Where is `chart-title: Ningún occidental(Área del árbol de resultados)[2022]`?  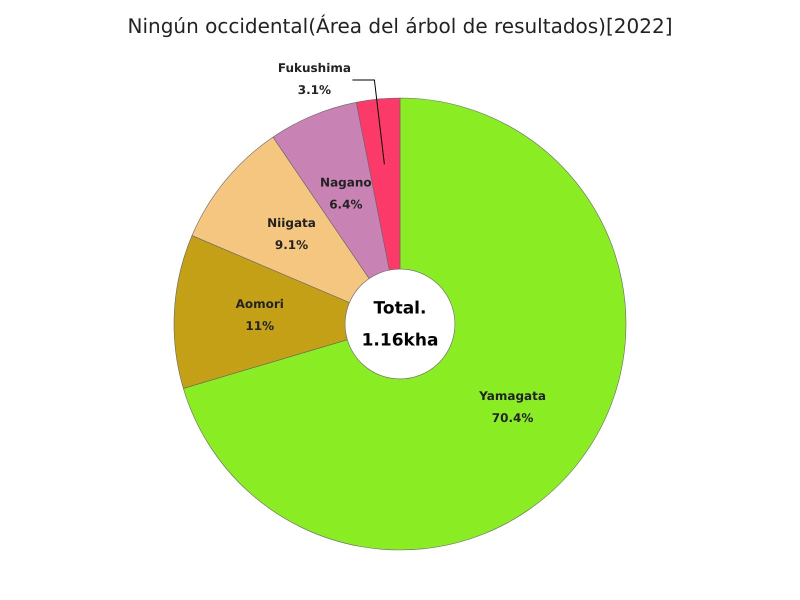 chart-title: Ningún occidental(Área del árbol de resultados)[2022] is located at coordinates (400, 26).